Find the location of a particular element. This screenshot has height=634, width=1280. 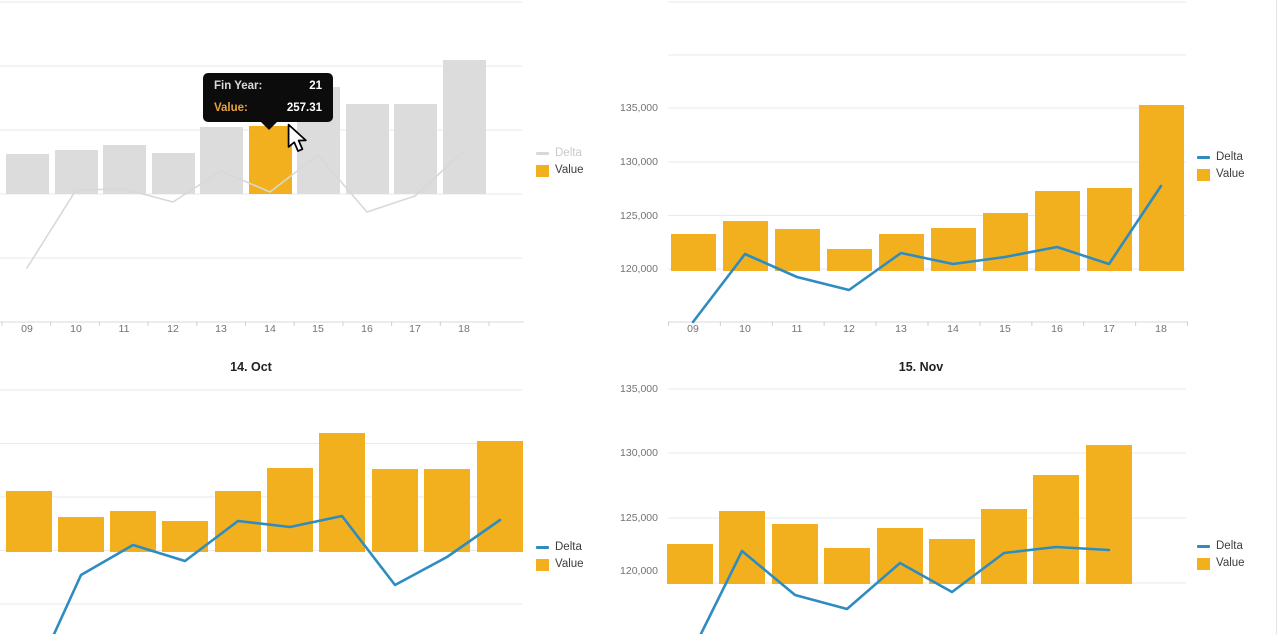

tooltip-value-label: Value: is located at coordinates (231, 108).